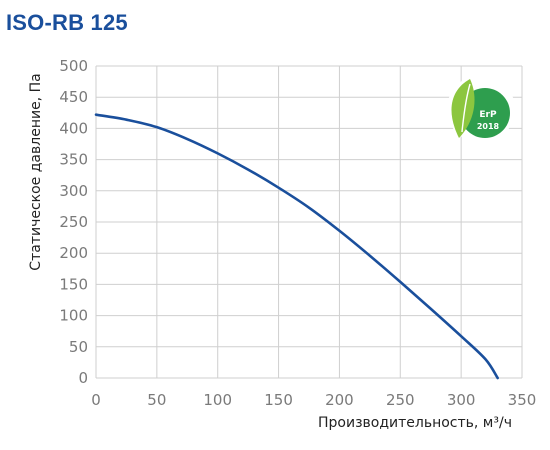 This screenshot has height=450, width=550. What do you see at coordinates (313, 400) in the screenshot?
I see `x-tick-labels: 0 50 100 150 200 250 300 350` at bounding box center [313, 400].